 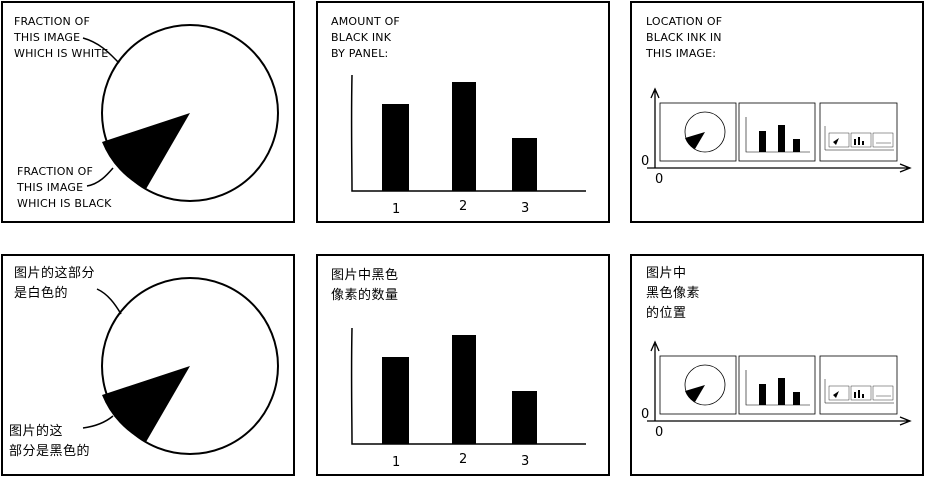 I want to click on location-plot-english, so click(x=779, y=130).